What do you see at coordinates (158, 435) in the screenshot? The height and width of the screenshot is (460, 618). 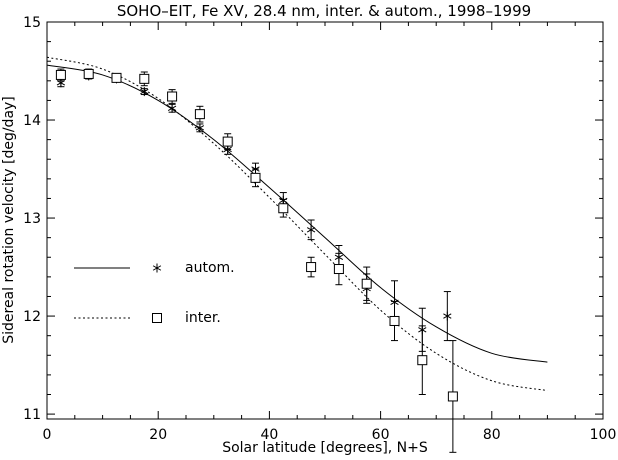 I see `x-tick-label: 20` at bounding box center [158, 435].